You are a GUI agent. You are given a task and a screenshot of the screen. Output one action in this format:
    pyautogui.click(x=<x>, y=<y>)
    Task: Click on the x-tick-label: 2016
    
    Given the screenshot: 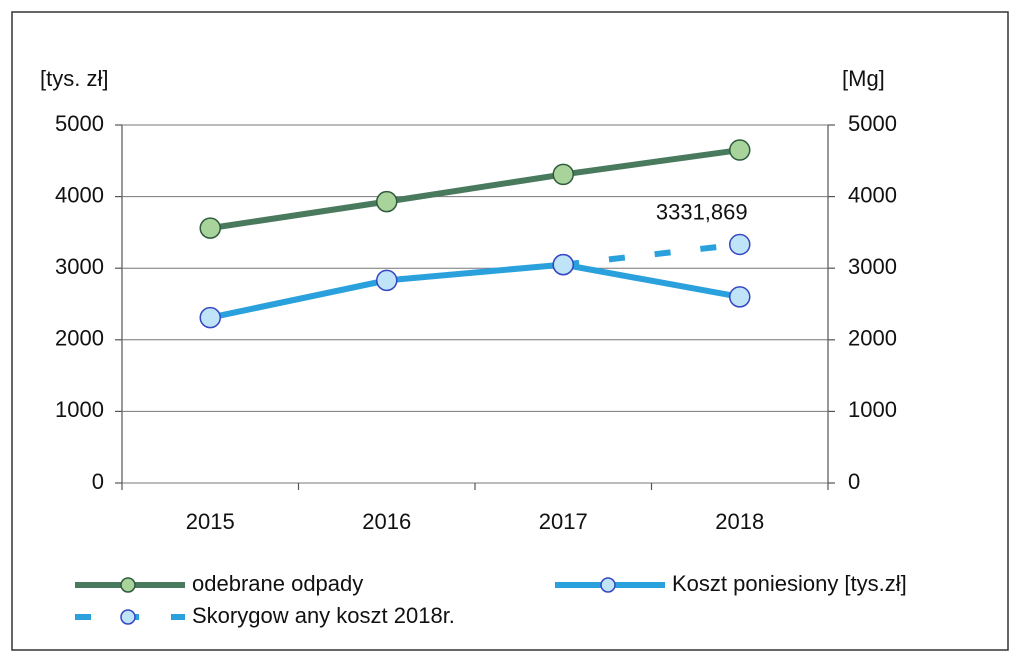 What is the action you would take?
    pyautogui.click(x=386, y=521)
    